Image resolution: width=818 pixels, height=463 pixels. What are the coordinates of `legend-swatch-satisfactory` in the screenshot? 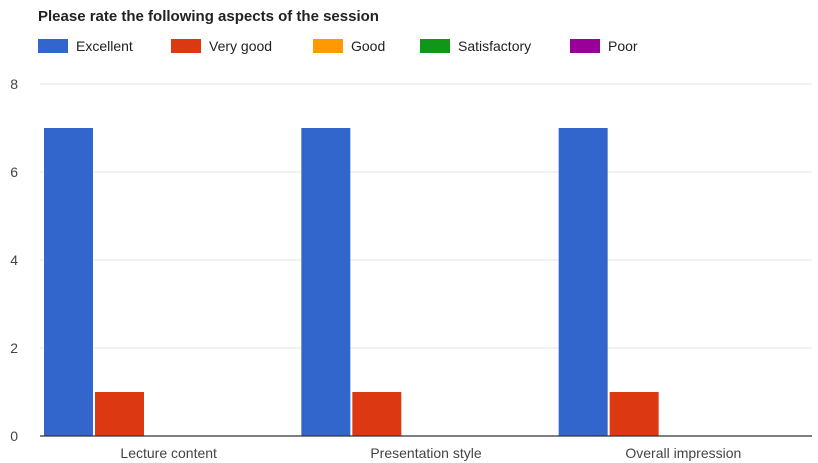 It's located at (435, 46).